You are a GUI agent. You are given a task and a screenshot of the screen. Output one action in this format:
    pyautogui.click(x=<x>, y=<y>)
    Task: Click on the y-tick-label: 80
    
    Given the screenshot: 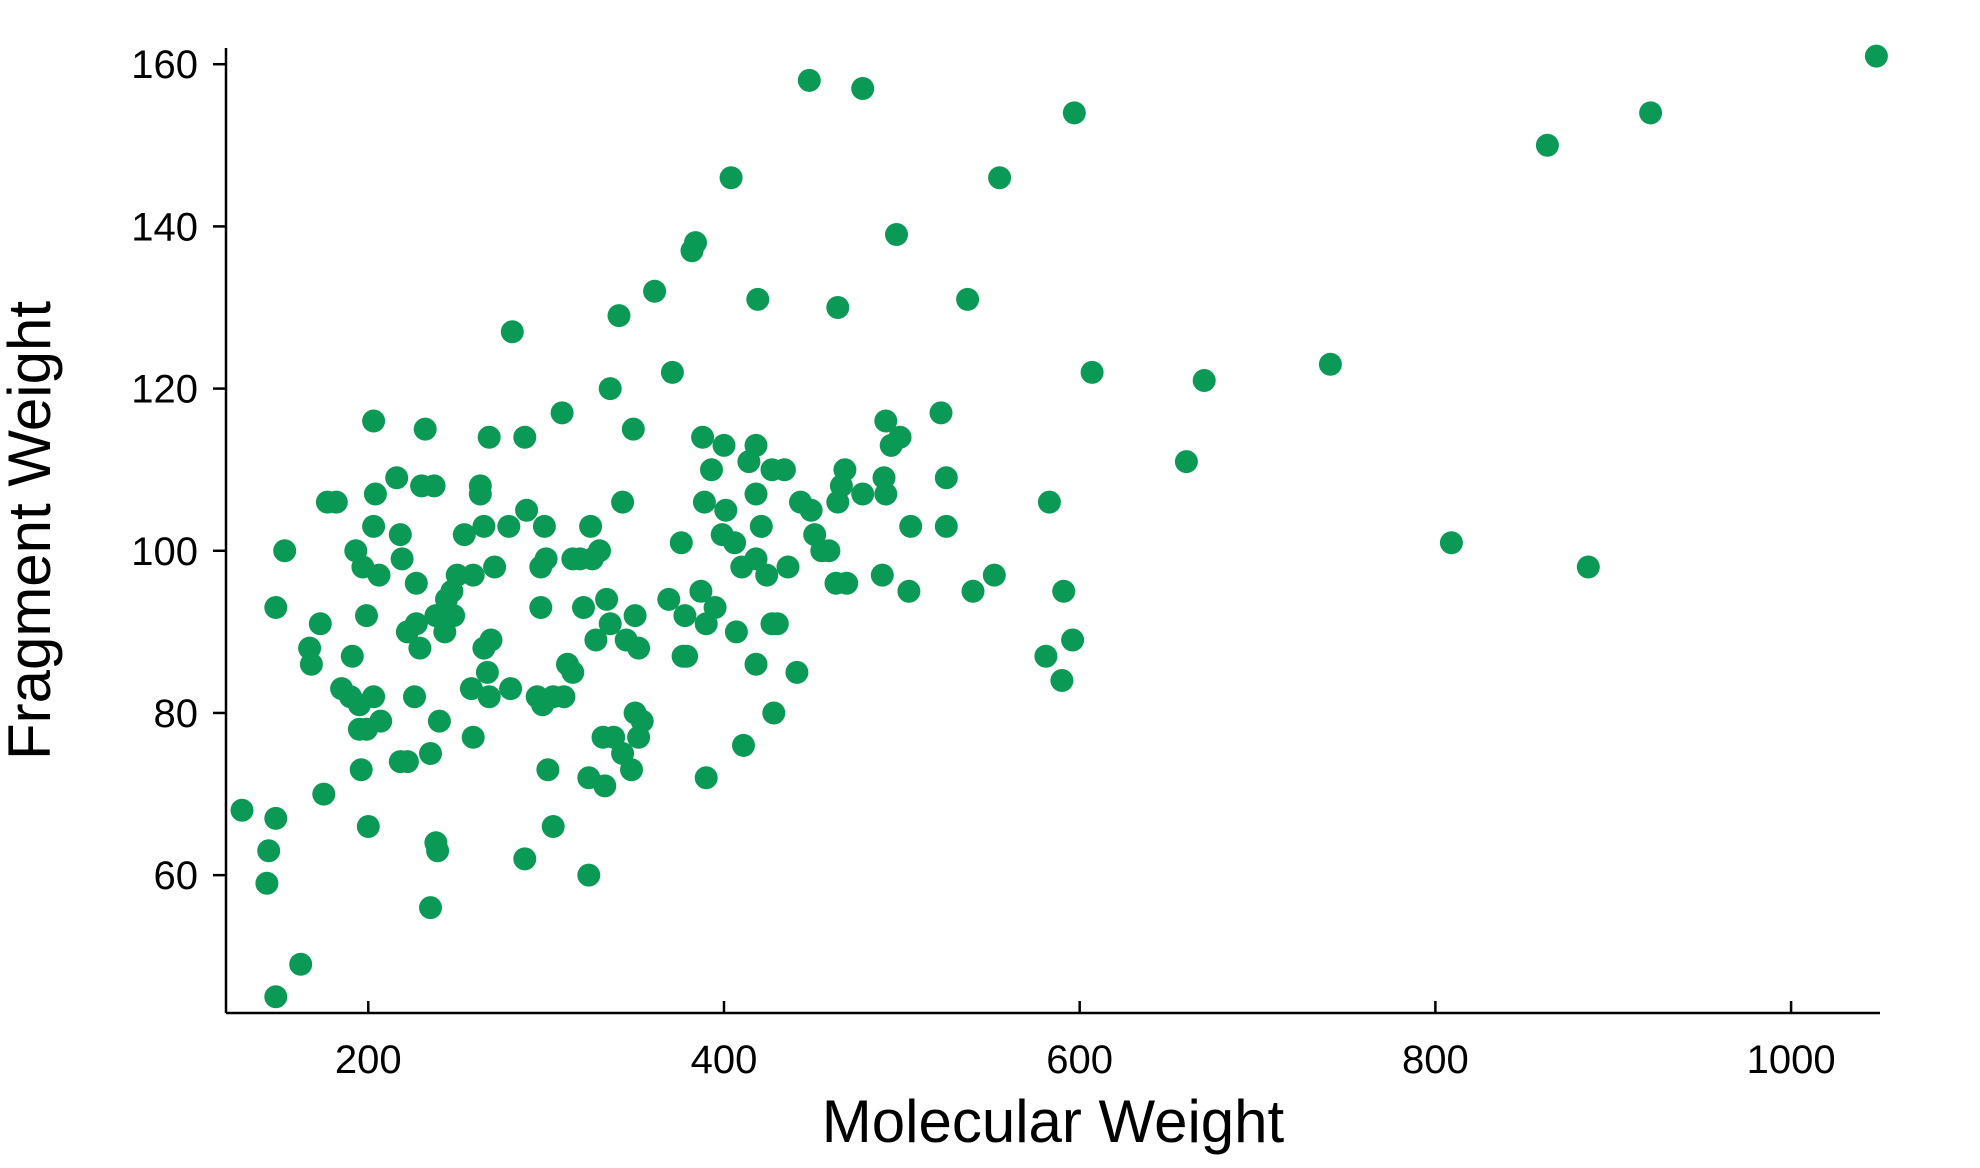 What is the action you would take?
    pyautogui.click(x=176, y=714)
    